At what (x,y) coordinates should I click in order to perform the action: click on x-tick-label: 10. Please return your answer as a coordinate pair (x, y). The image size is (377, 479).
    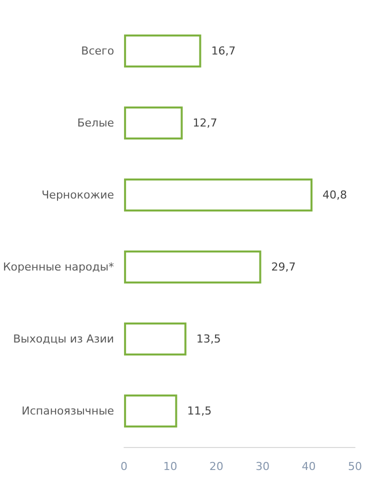
    Looking at the image, I should click on (170, 466).